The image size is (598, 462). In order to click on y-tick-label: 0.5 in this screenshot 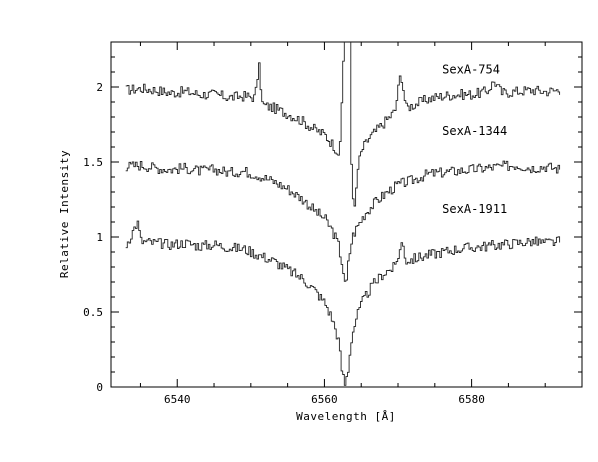, I will do `click(93, 312)`.